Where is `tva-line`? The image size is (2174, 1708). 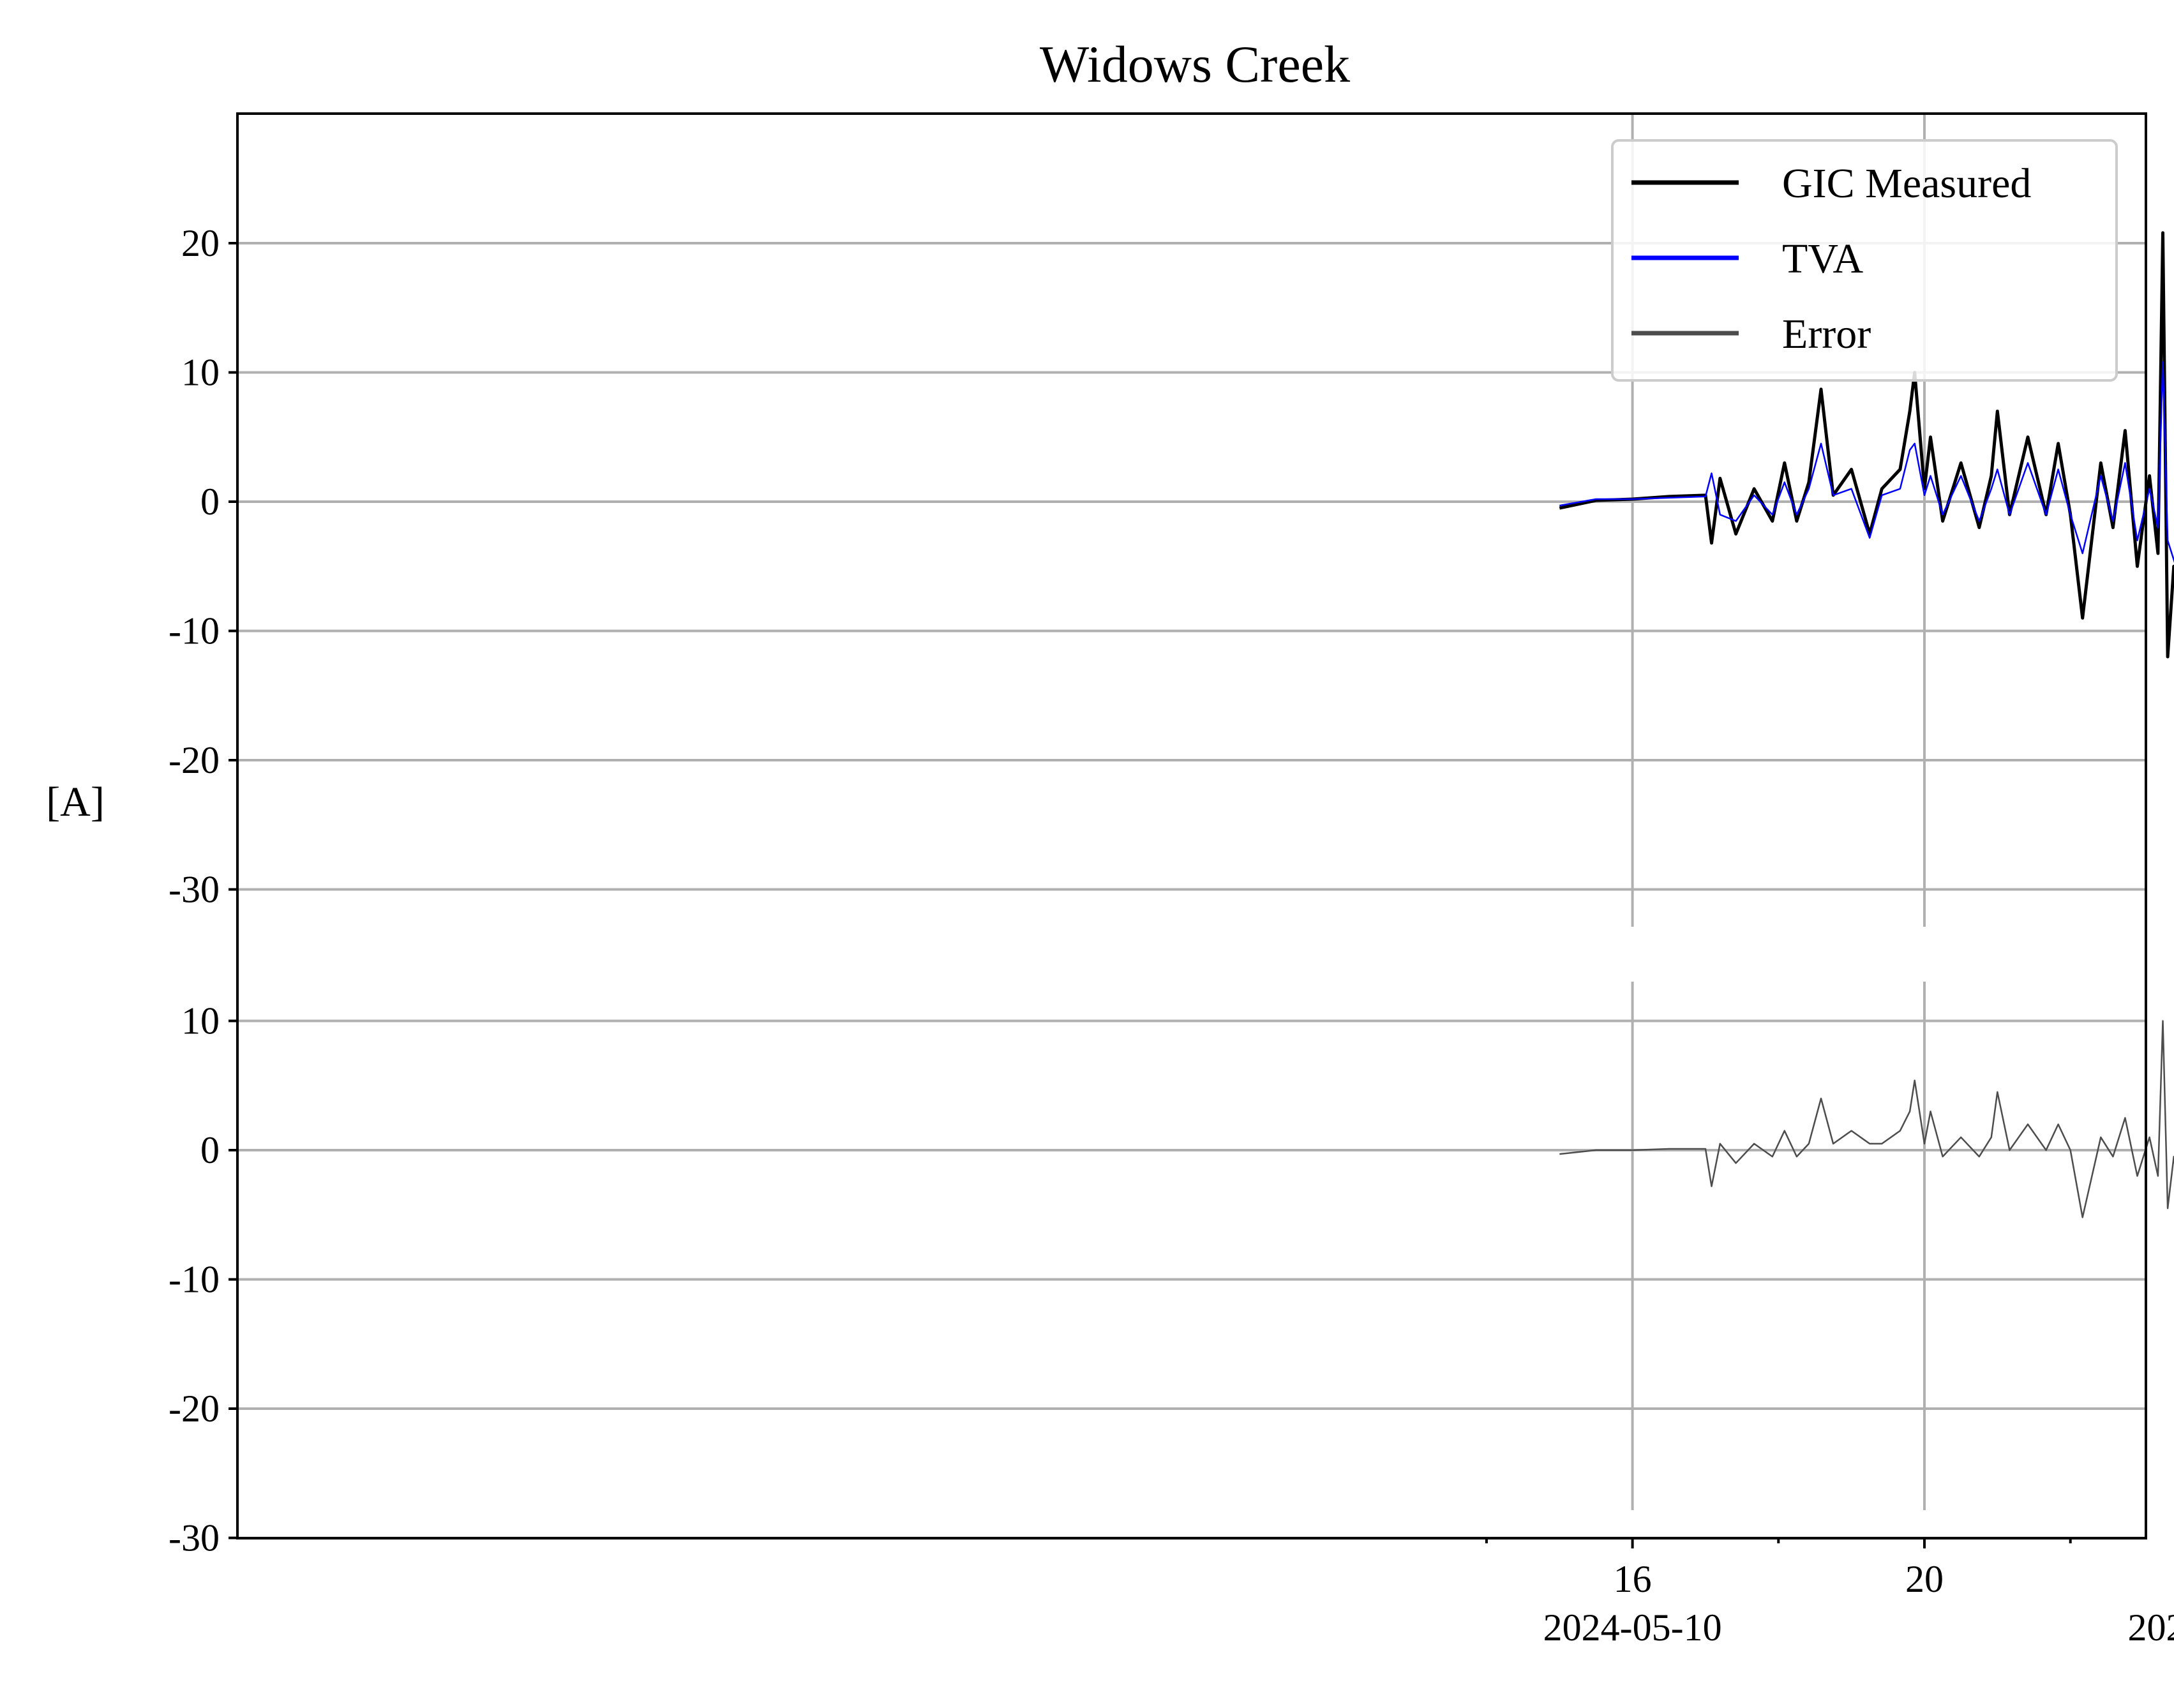
tva-line is located at coordinates (1866, 462).